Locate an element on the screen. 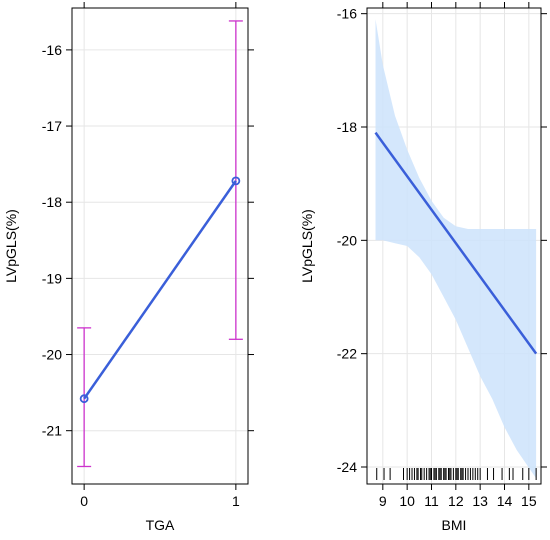  y-tick-label: -17 is located at coordinates (52, 126).